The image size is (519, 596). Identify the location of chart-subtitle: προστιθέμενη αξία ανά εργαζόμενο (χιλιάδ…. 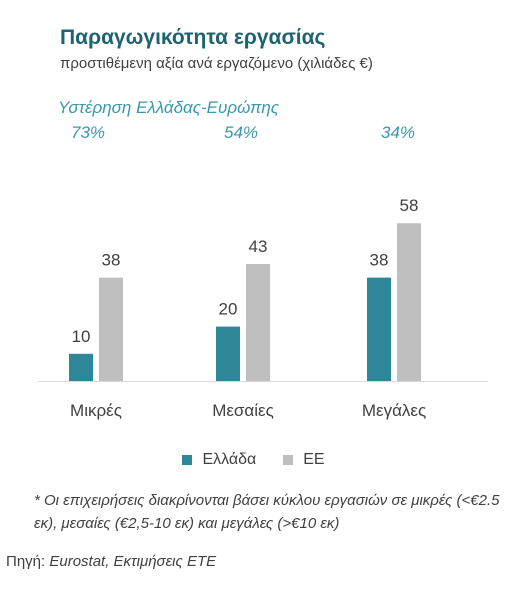
(216, 63).